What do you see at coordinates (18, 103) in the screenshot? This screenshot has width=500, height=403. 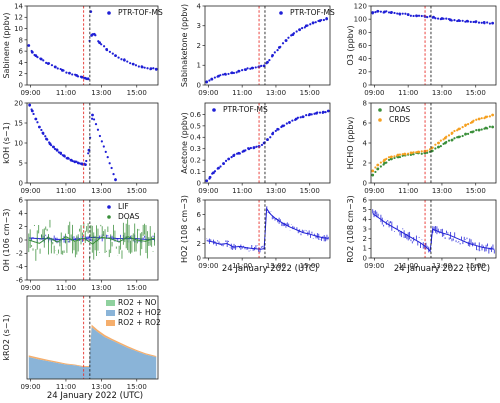 I see `ytick-label-koh: 20` at bounding box center [18, 103].